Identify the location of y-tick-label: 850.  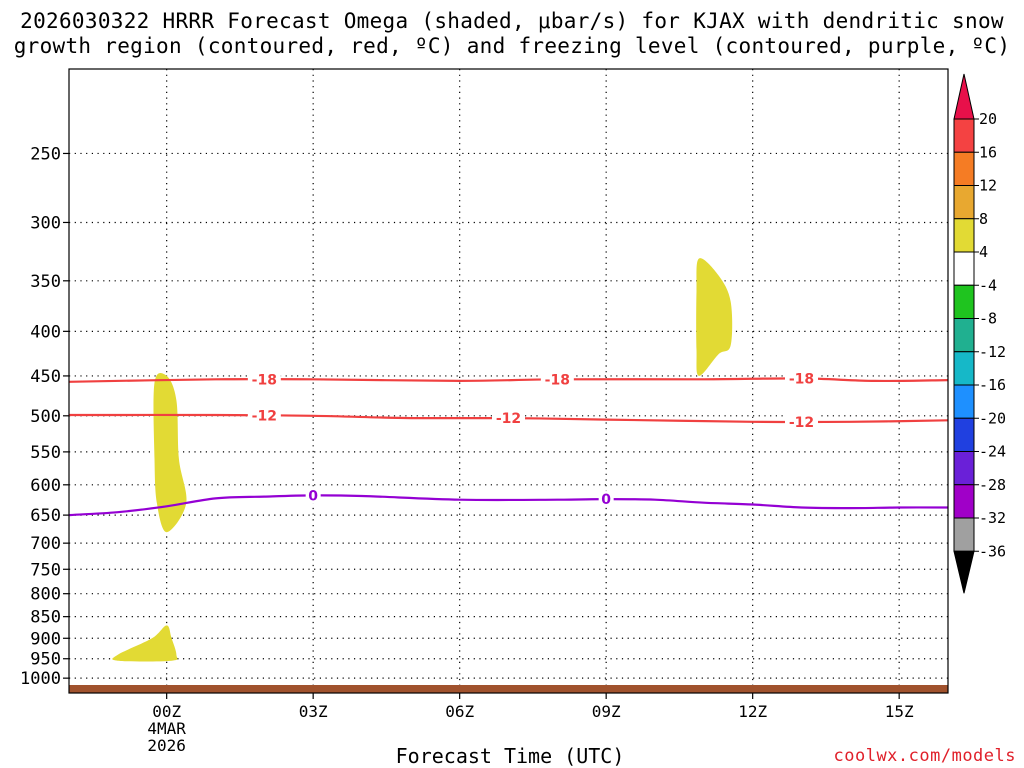
(45, 618).